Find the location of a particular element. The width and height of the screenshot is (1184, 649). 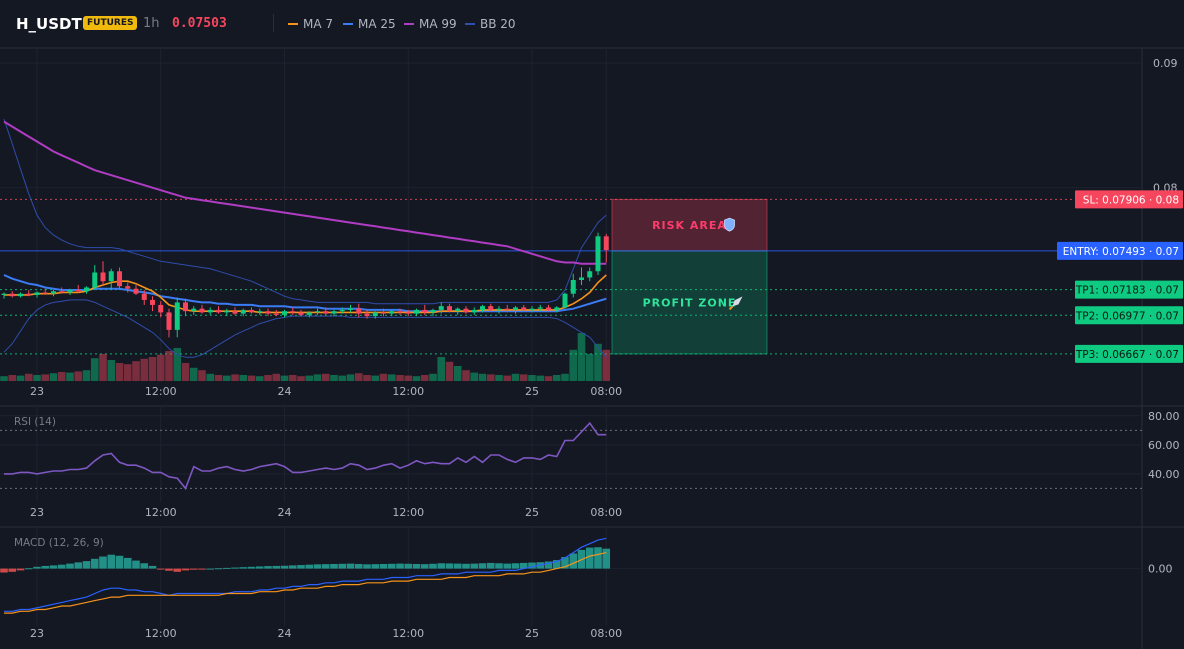

bb-lower-line is located at coordinates (305, 328).